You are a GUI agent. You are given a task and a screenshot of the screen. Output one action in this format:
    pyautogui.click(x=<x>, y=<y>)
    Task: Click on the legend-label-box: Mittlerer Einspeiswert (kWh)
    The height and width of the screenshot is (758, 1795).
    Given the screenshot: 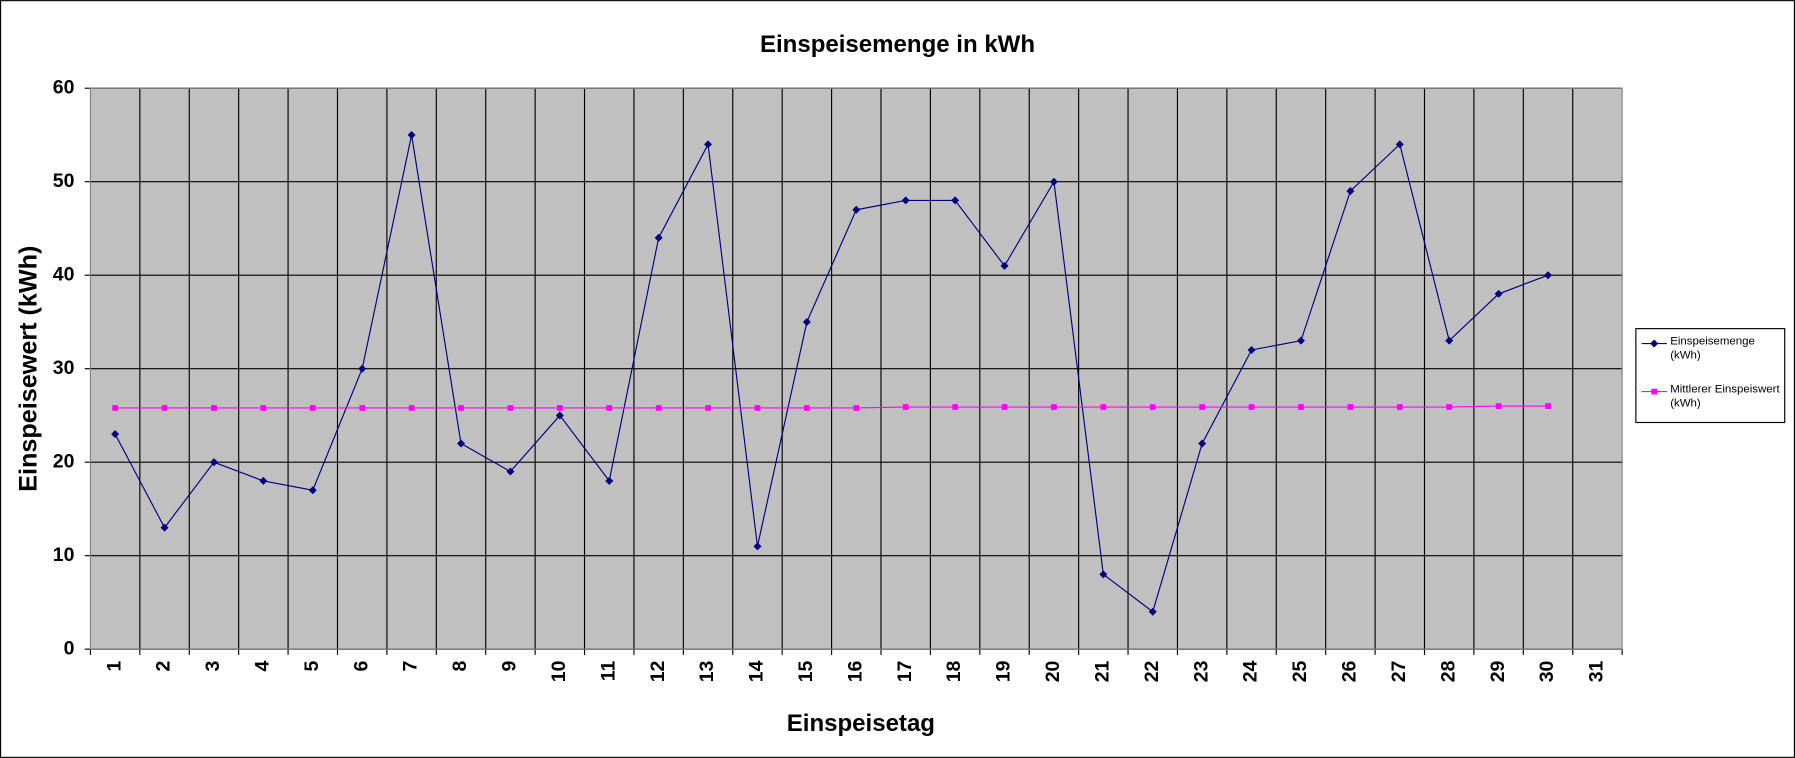 What is the action you would take?
    pyautogui.click(x=1724, y=397)
    